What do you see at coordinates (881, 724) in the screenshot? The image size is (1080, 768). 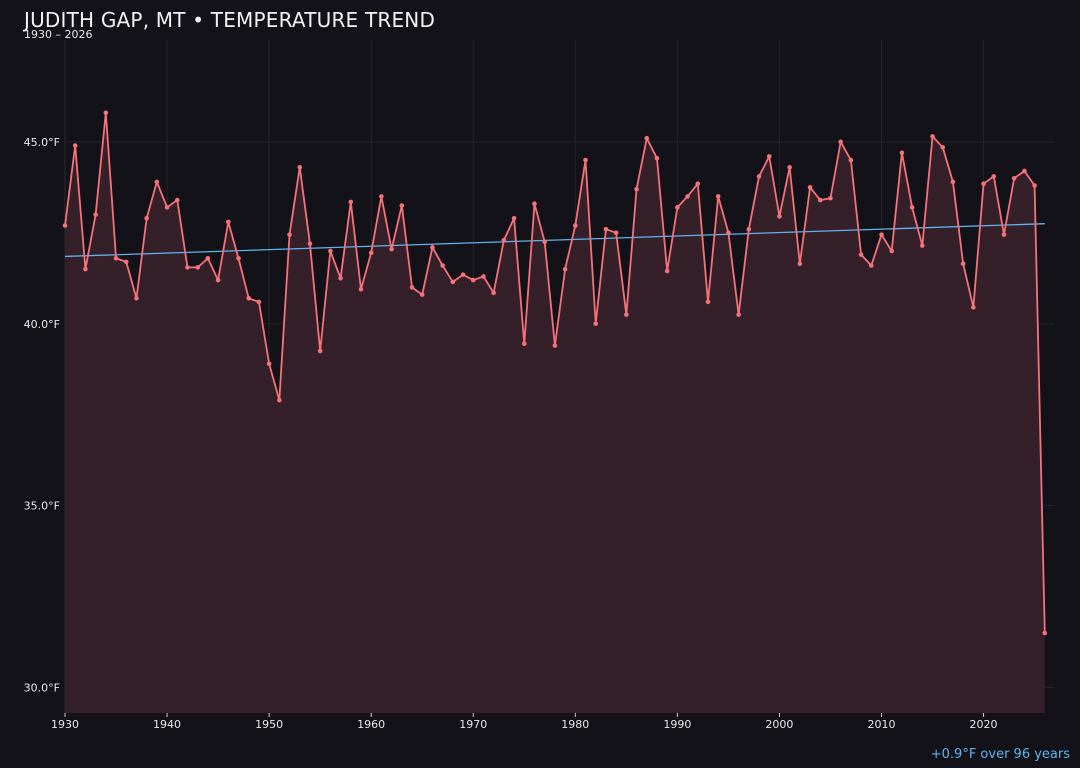 I see `x-tick-label: 2010` at bounding box center [881, 724].